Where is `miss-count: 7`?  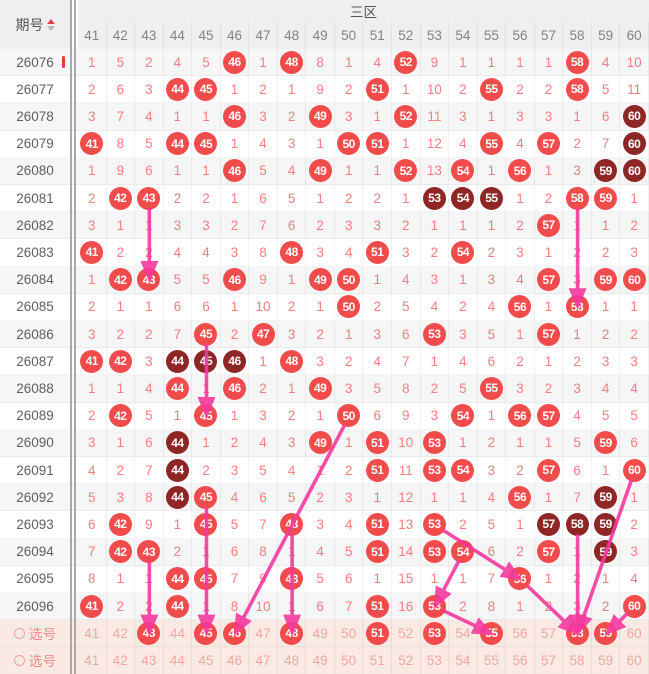 miss-count: 7 is located at coordinates (149, 470).